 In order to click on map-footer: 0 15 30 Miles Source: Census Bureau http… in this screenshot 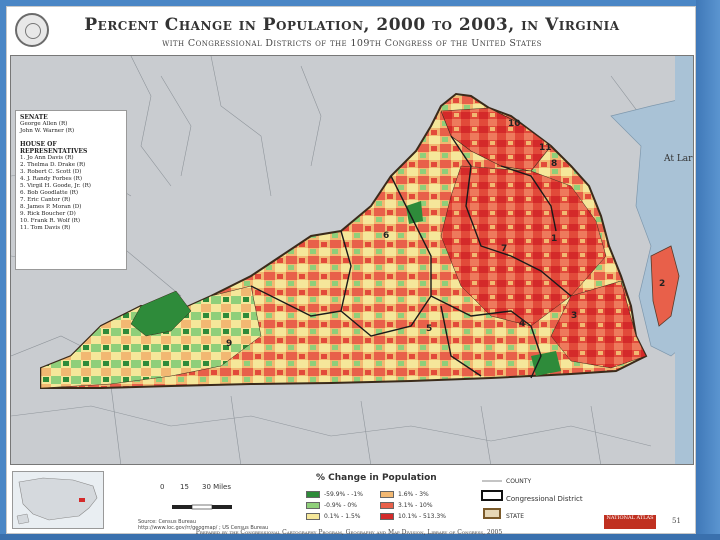, I will do `click(352, 500)`.